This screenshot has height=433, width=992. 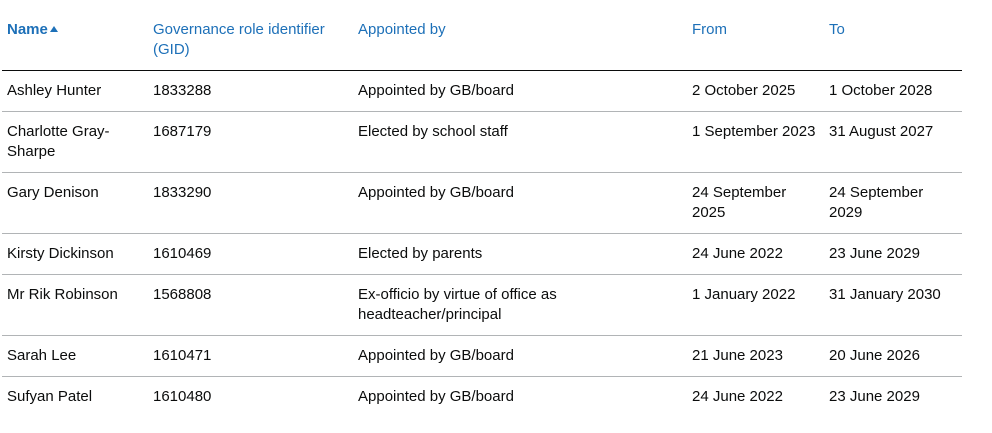 What do you see at coordinates (239, 39) in the screenshot?
I see `sort-link: Governance role identifier (GID)` at bounding box center [239, 39].